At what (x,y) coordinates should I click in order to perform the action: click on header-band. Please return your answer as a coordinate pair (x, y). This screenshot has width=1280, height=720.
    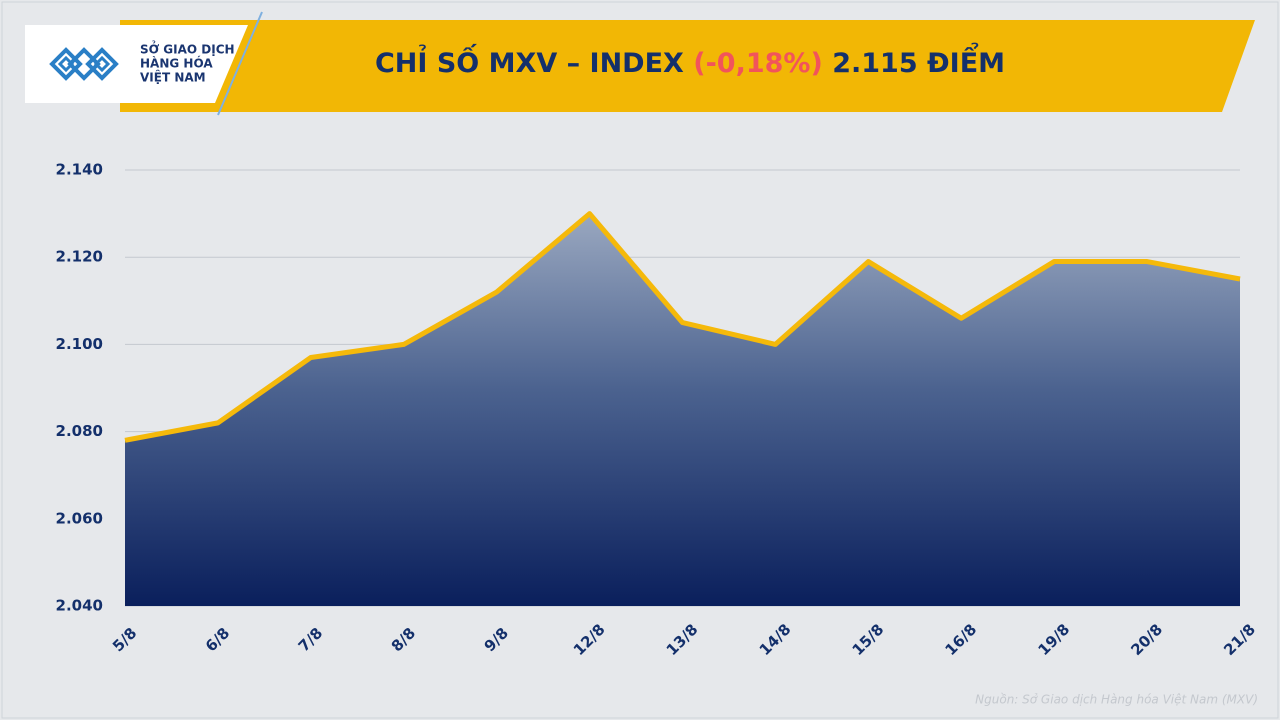
    Looking at the image, I should click on (687, 66).